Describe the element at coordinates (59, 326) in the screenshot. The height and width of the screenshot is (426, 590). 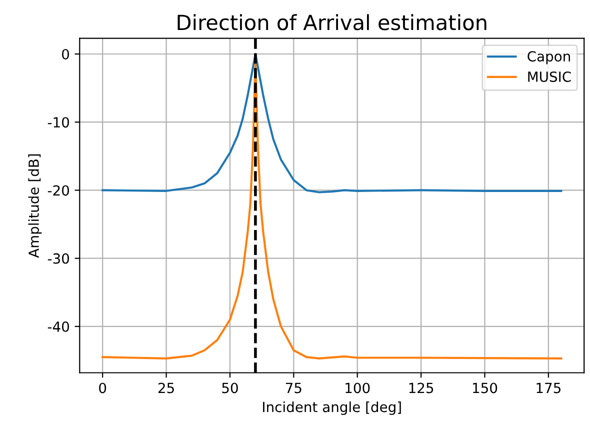
I see `y-tick-label: -40` at that location.